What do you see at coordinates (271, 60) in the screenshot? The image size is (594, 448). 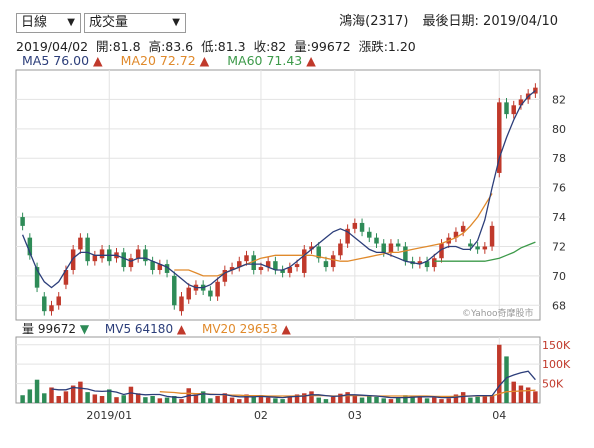 I see `ma60-label: MA60 71.43 ▲` at bounding box center [271, 60].